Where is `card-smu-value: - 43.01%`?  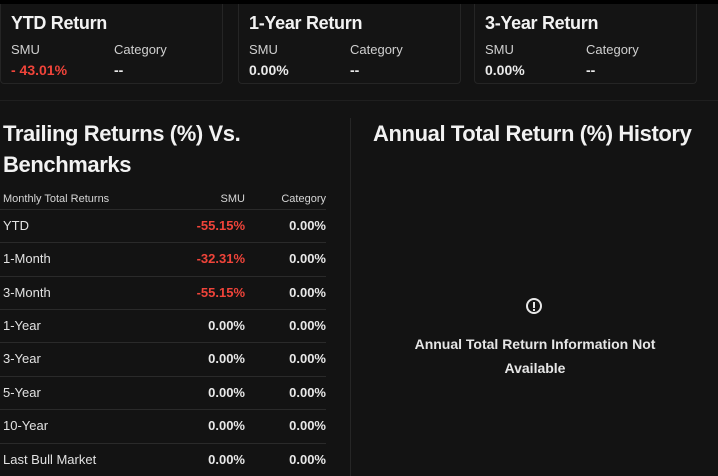 card-smu-value: - 43.01% is located at coordinates (39, 70).